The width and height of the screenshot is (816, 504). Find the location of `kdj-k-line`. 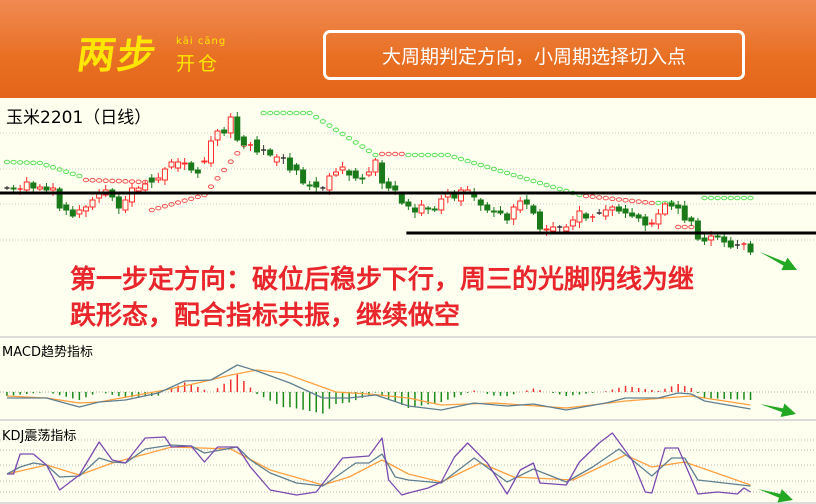

kdj-k-line is located at coordinates (378, 465).